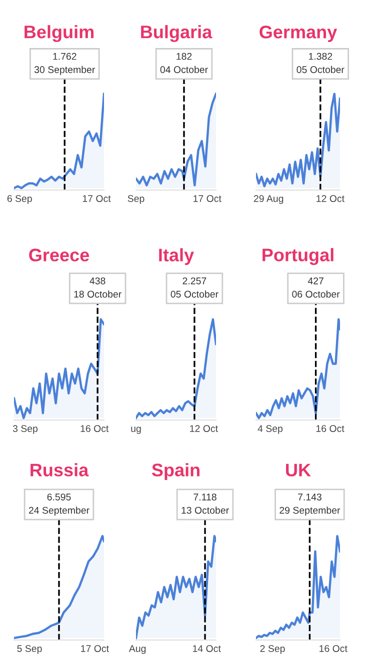 Image resolution: width=368 pixels, height=672 pixels. What do you see at coordinates (25, 429) in the screenshot?
I see `x-tick-label: 3 Sep` at bounding box center [25, 429].